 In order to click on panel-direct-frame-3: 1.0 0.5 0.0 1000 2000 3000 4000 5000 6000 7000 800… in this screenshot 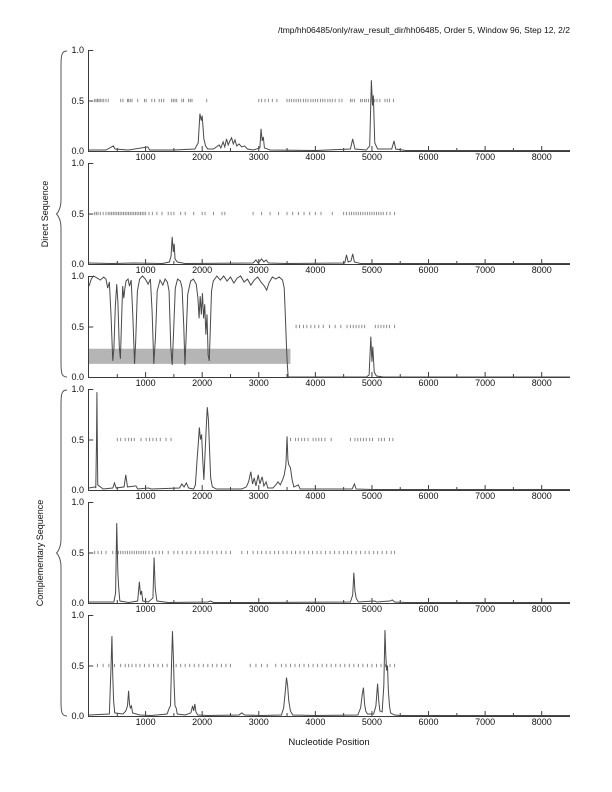, I will do `click(320, 329)`.